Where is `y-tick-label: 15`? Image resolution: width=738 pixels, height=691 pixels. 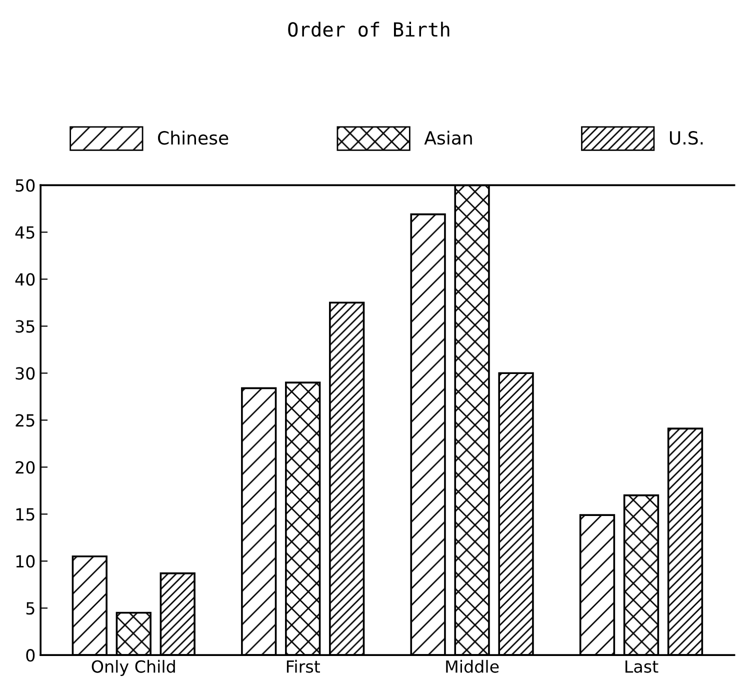
y-tick-label: 15 is located at coordinates (25, 514).